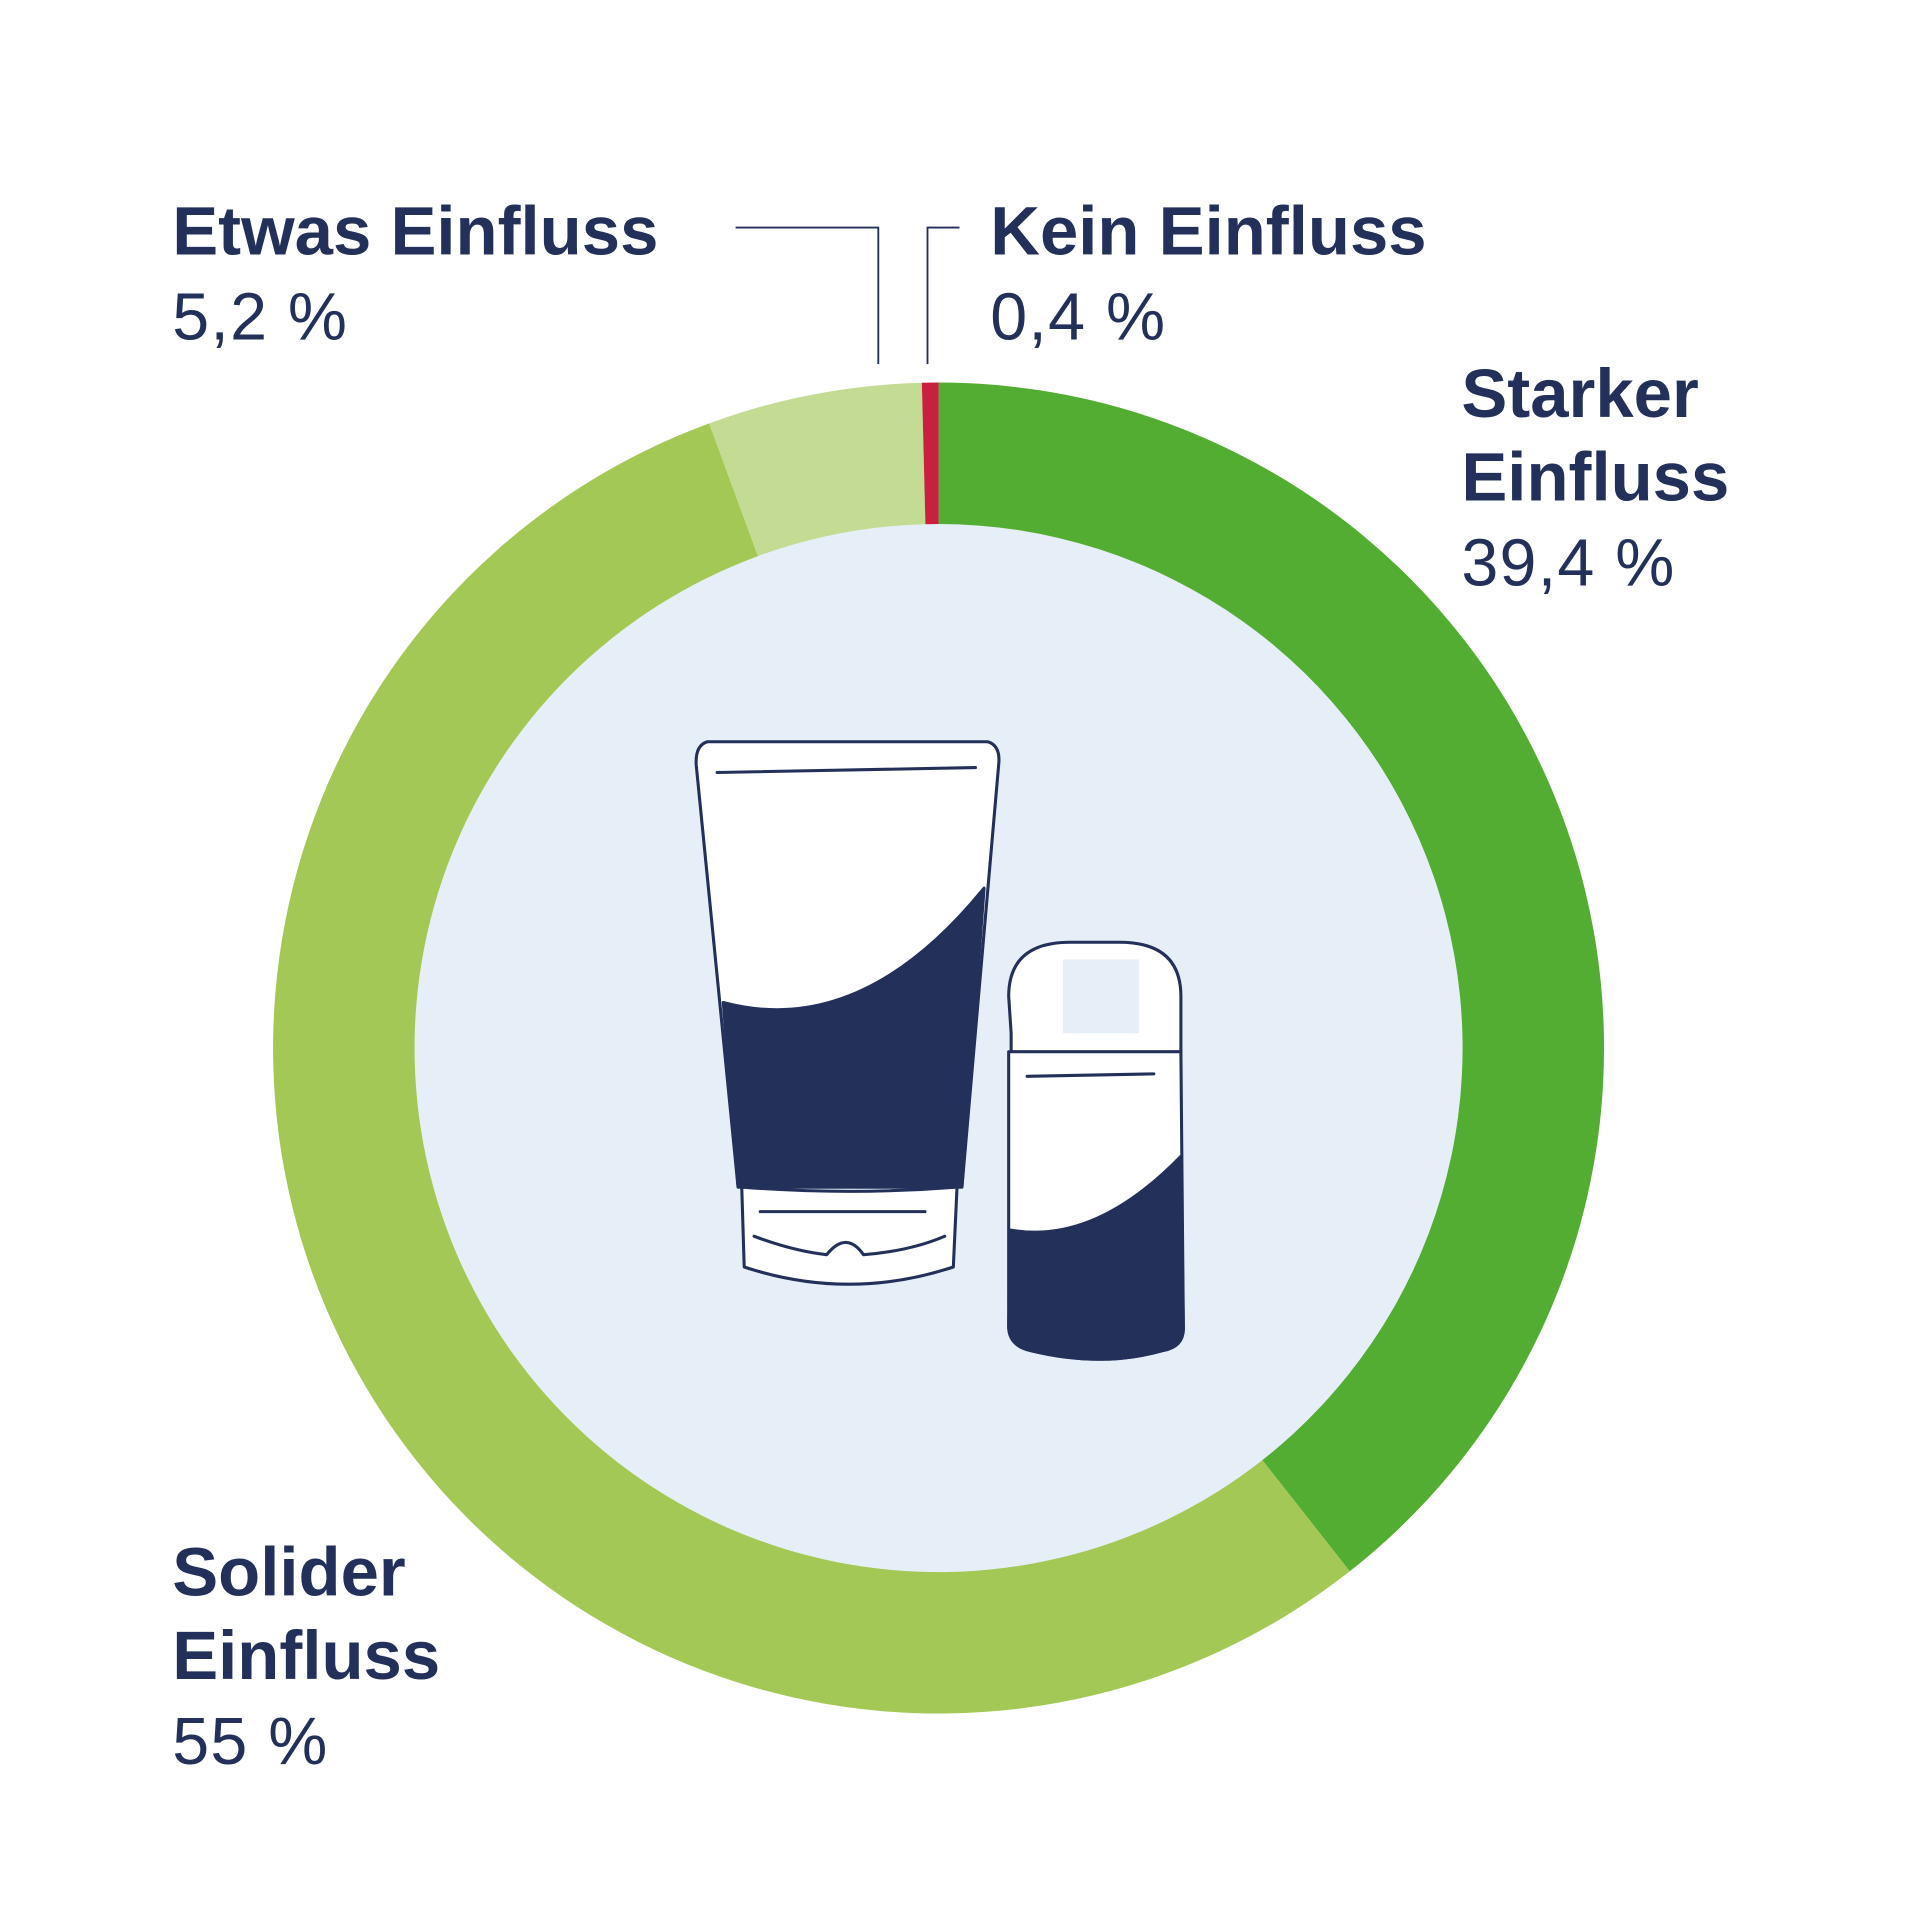  I want to click on category-label: Starker Einfluss, so click(1595, 435).